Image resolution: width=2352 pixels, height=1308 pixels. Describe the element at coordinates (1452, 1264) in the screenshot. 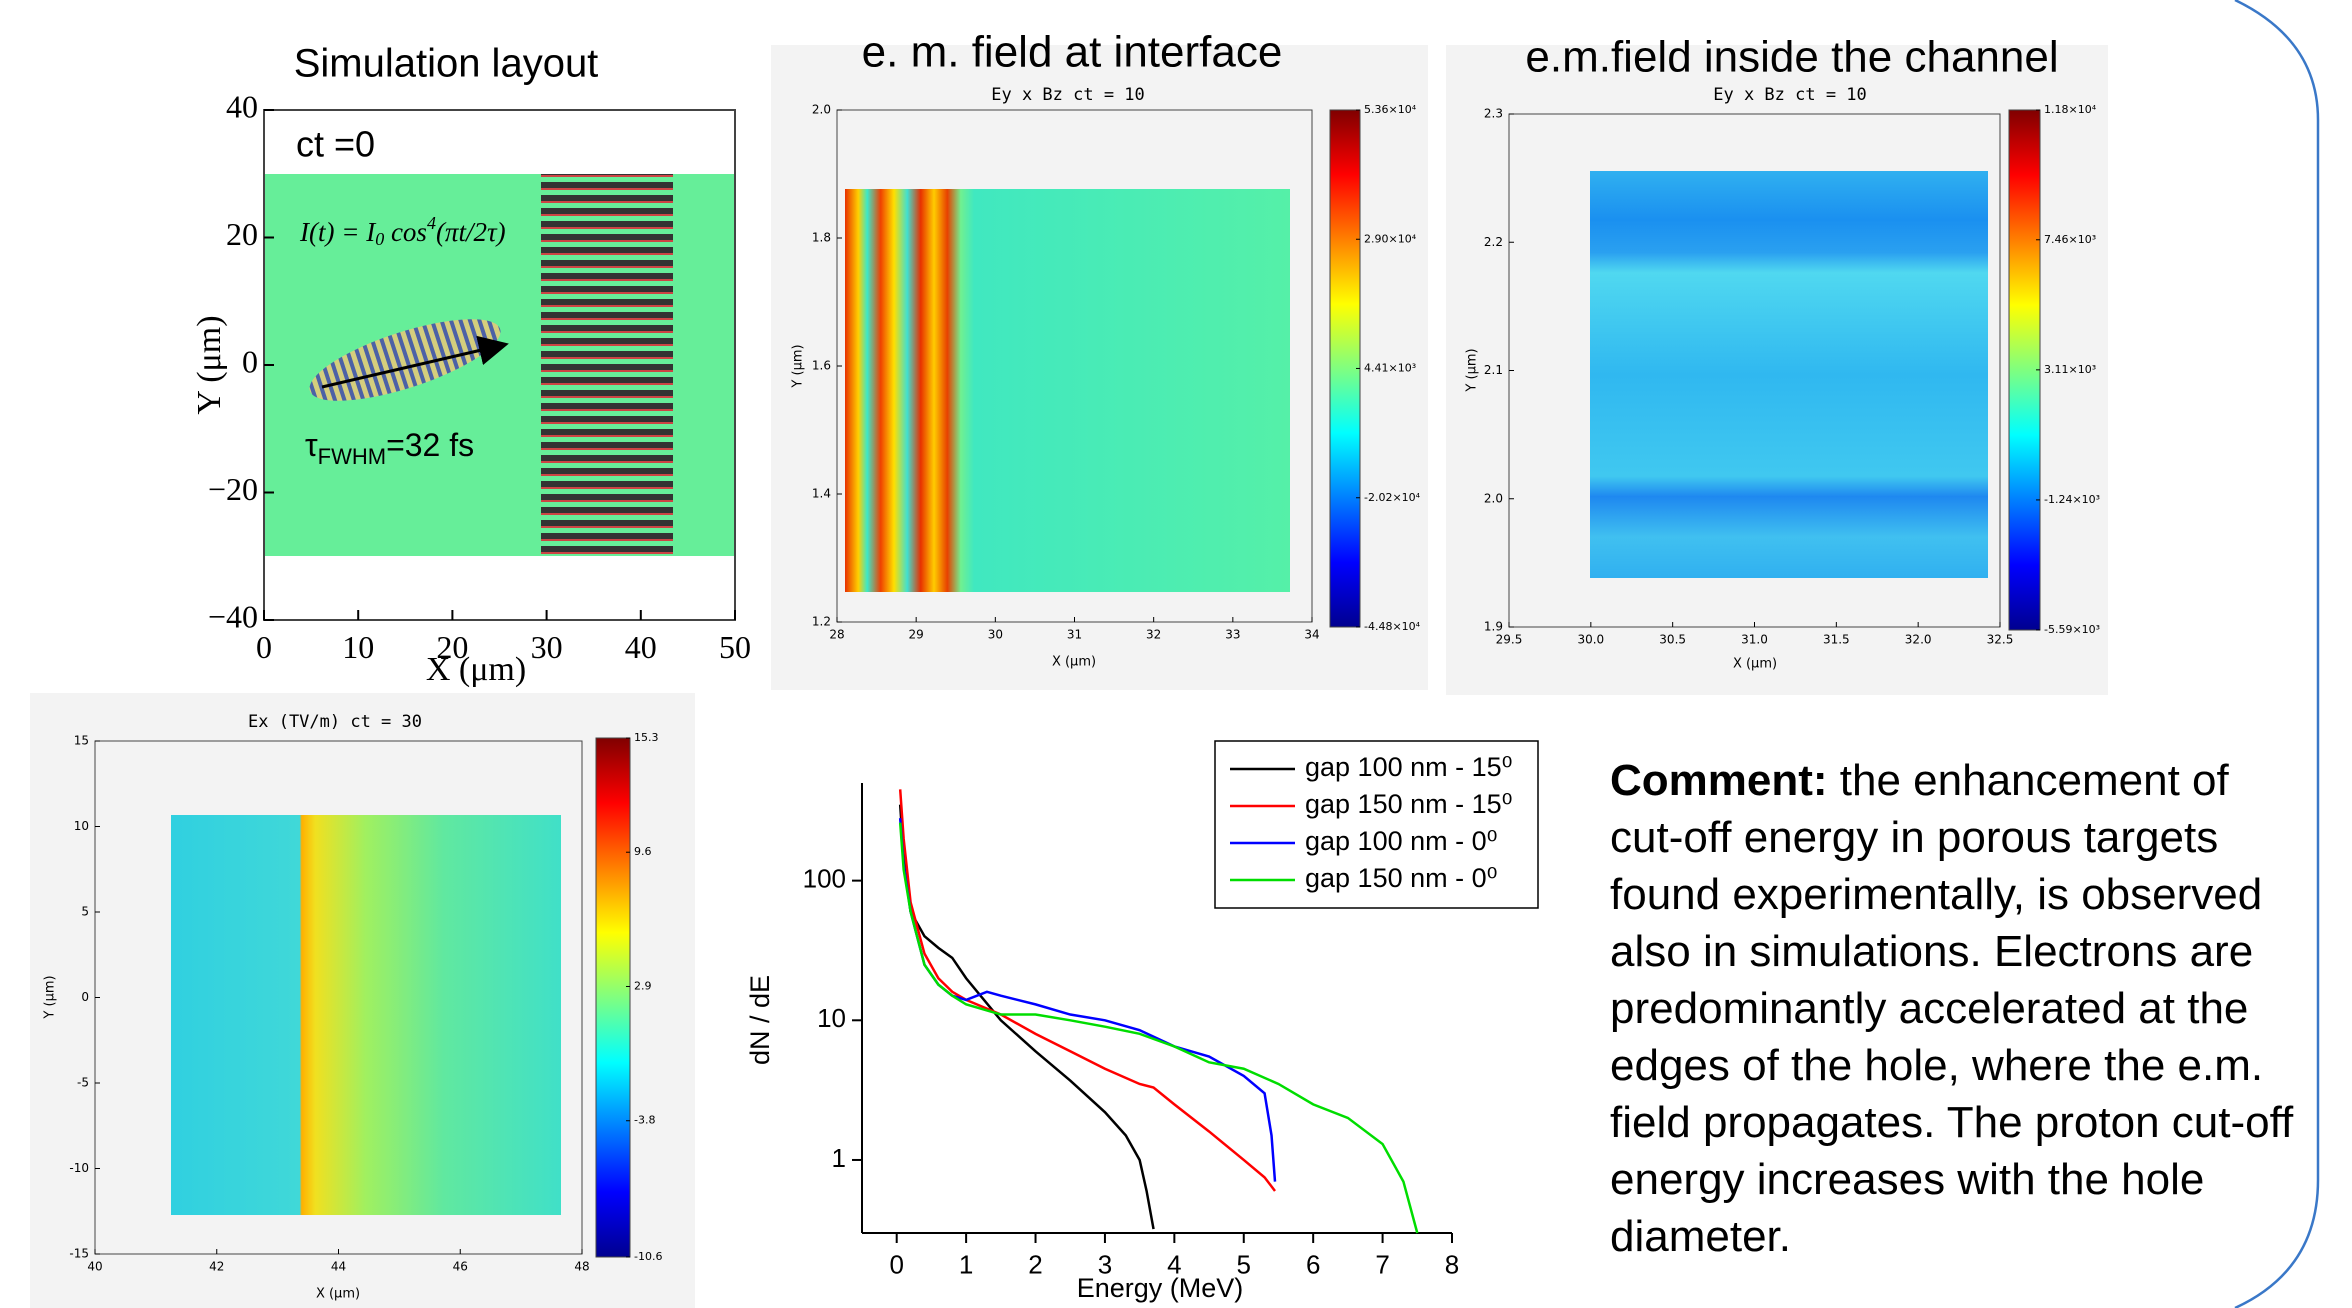

I see `x-tick-label: 8` at that location.